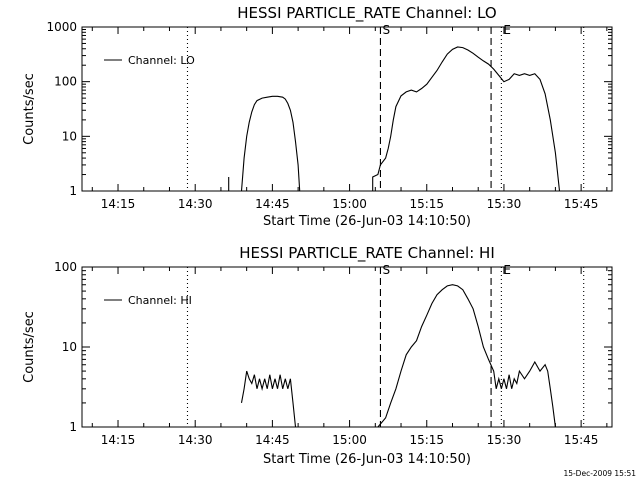  Describe the element at coordinates (367, 253) in the screenshot. I see `chart-title: HESSI PARTICLE_RATE Channel: HI` at that location.